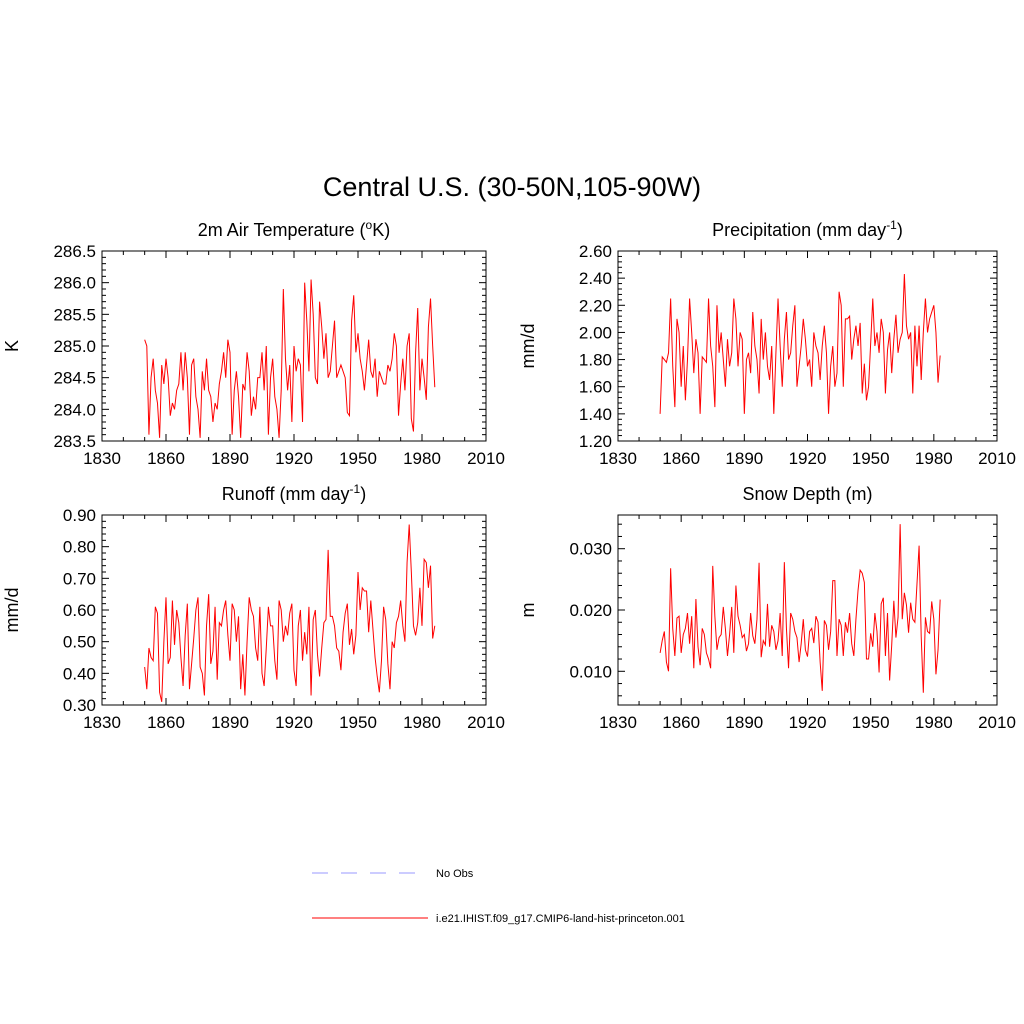 Image resolution: width=1024 pixels, height=1024 pixels. I want to click on plot-frame, so click(807, 346).